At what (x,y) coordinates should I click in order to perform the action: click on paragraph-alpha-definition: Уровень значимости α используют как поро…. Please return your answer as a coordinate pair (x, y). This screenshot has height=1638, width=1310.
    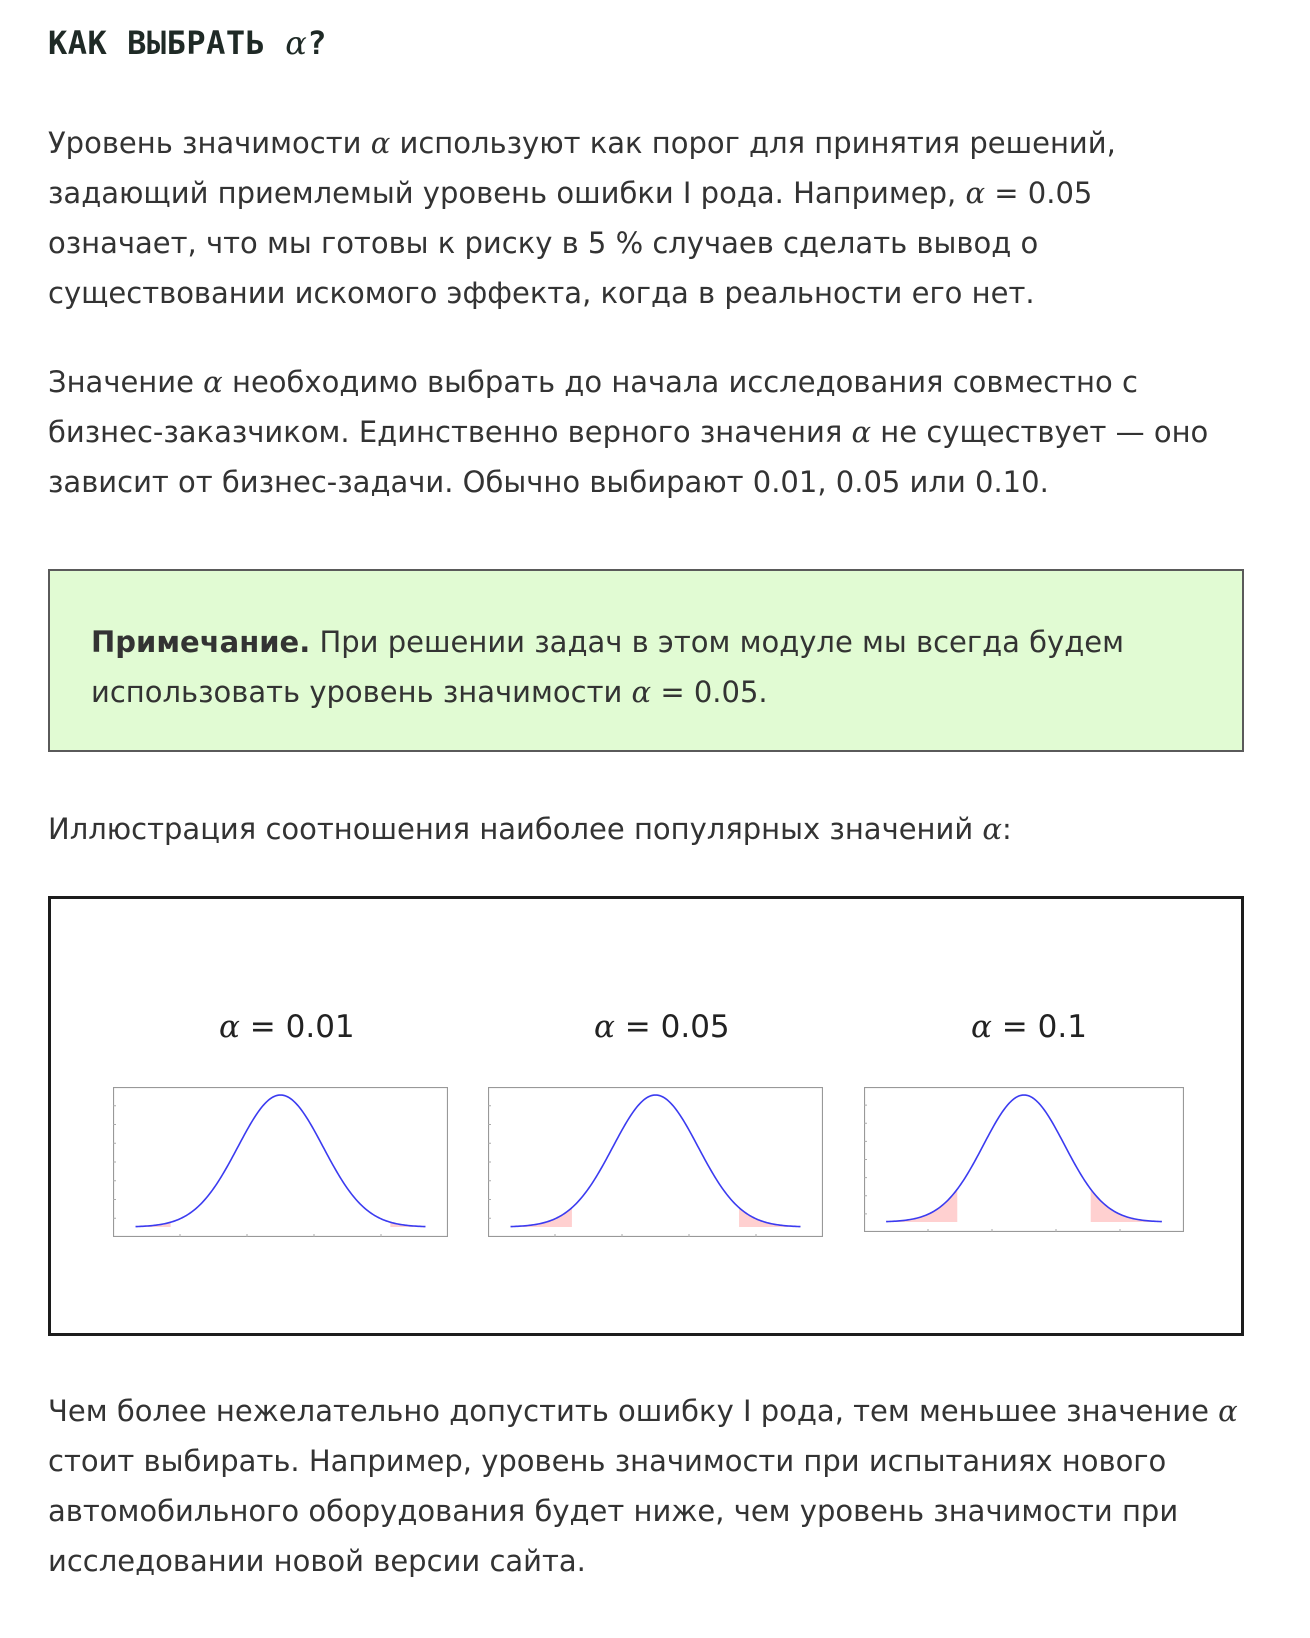
    Looking at the image, I should click on (648, 218).